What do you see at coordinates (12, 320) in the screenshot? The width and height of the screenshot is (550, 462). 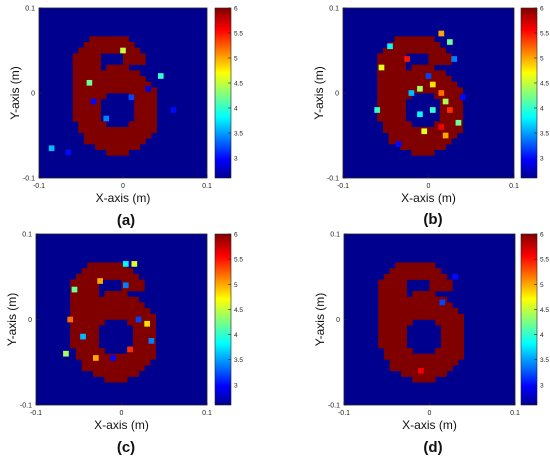 I see `y-axis-label: Y-axis (m)` at bounding box center [12, 320].